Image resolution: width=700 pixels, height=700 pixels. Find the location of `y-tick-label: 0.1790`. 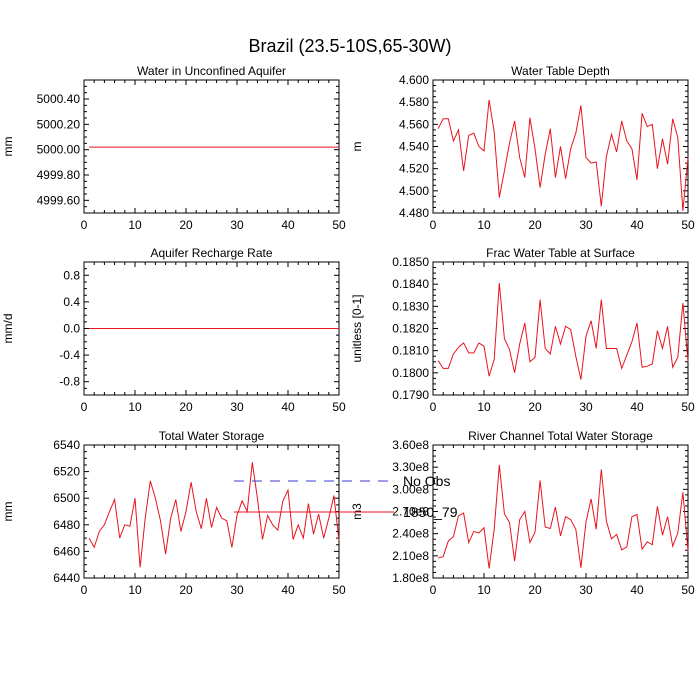

y-tick-label: 0.1790 is located at coordinates (410, 395).